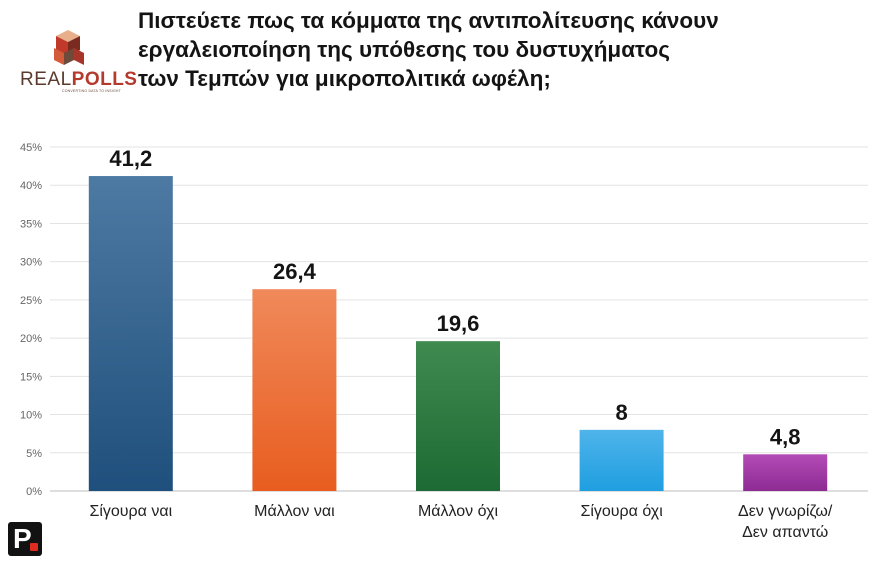 This screenshot has height=562, width=875. Describe the element at coordinates (295, 271) in the screenshot. I see `data-label: 26,4` at that location.